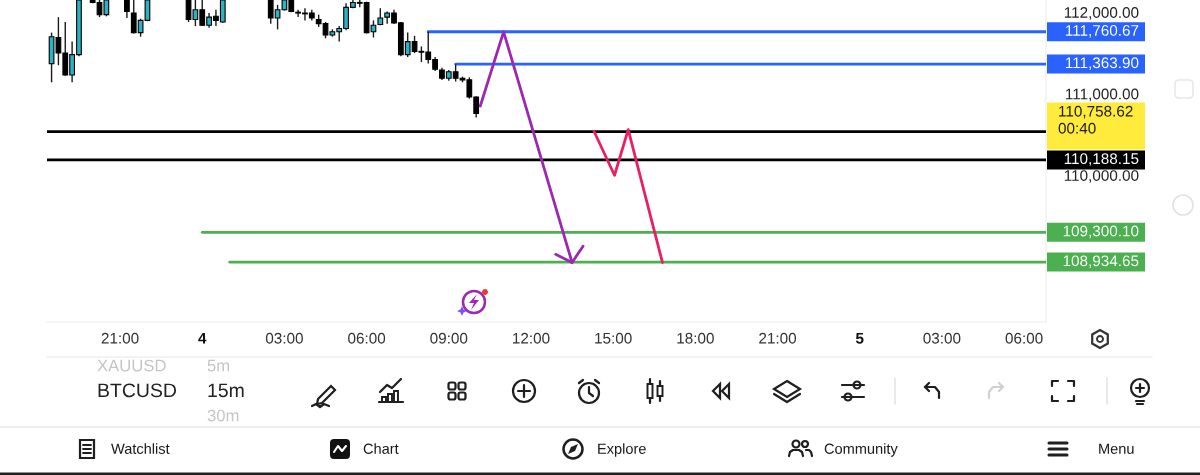  Describe the element at coordinates (1116, 448) in the screenshot. I see `text: Menu` at that location.